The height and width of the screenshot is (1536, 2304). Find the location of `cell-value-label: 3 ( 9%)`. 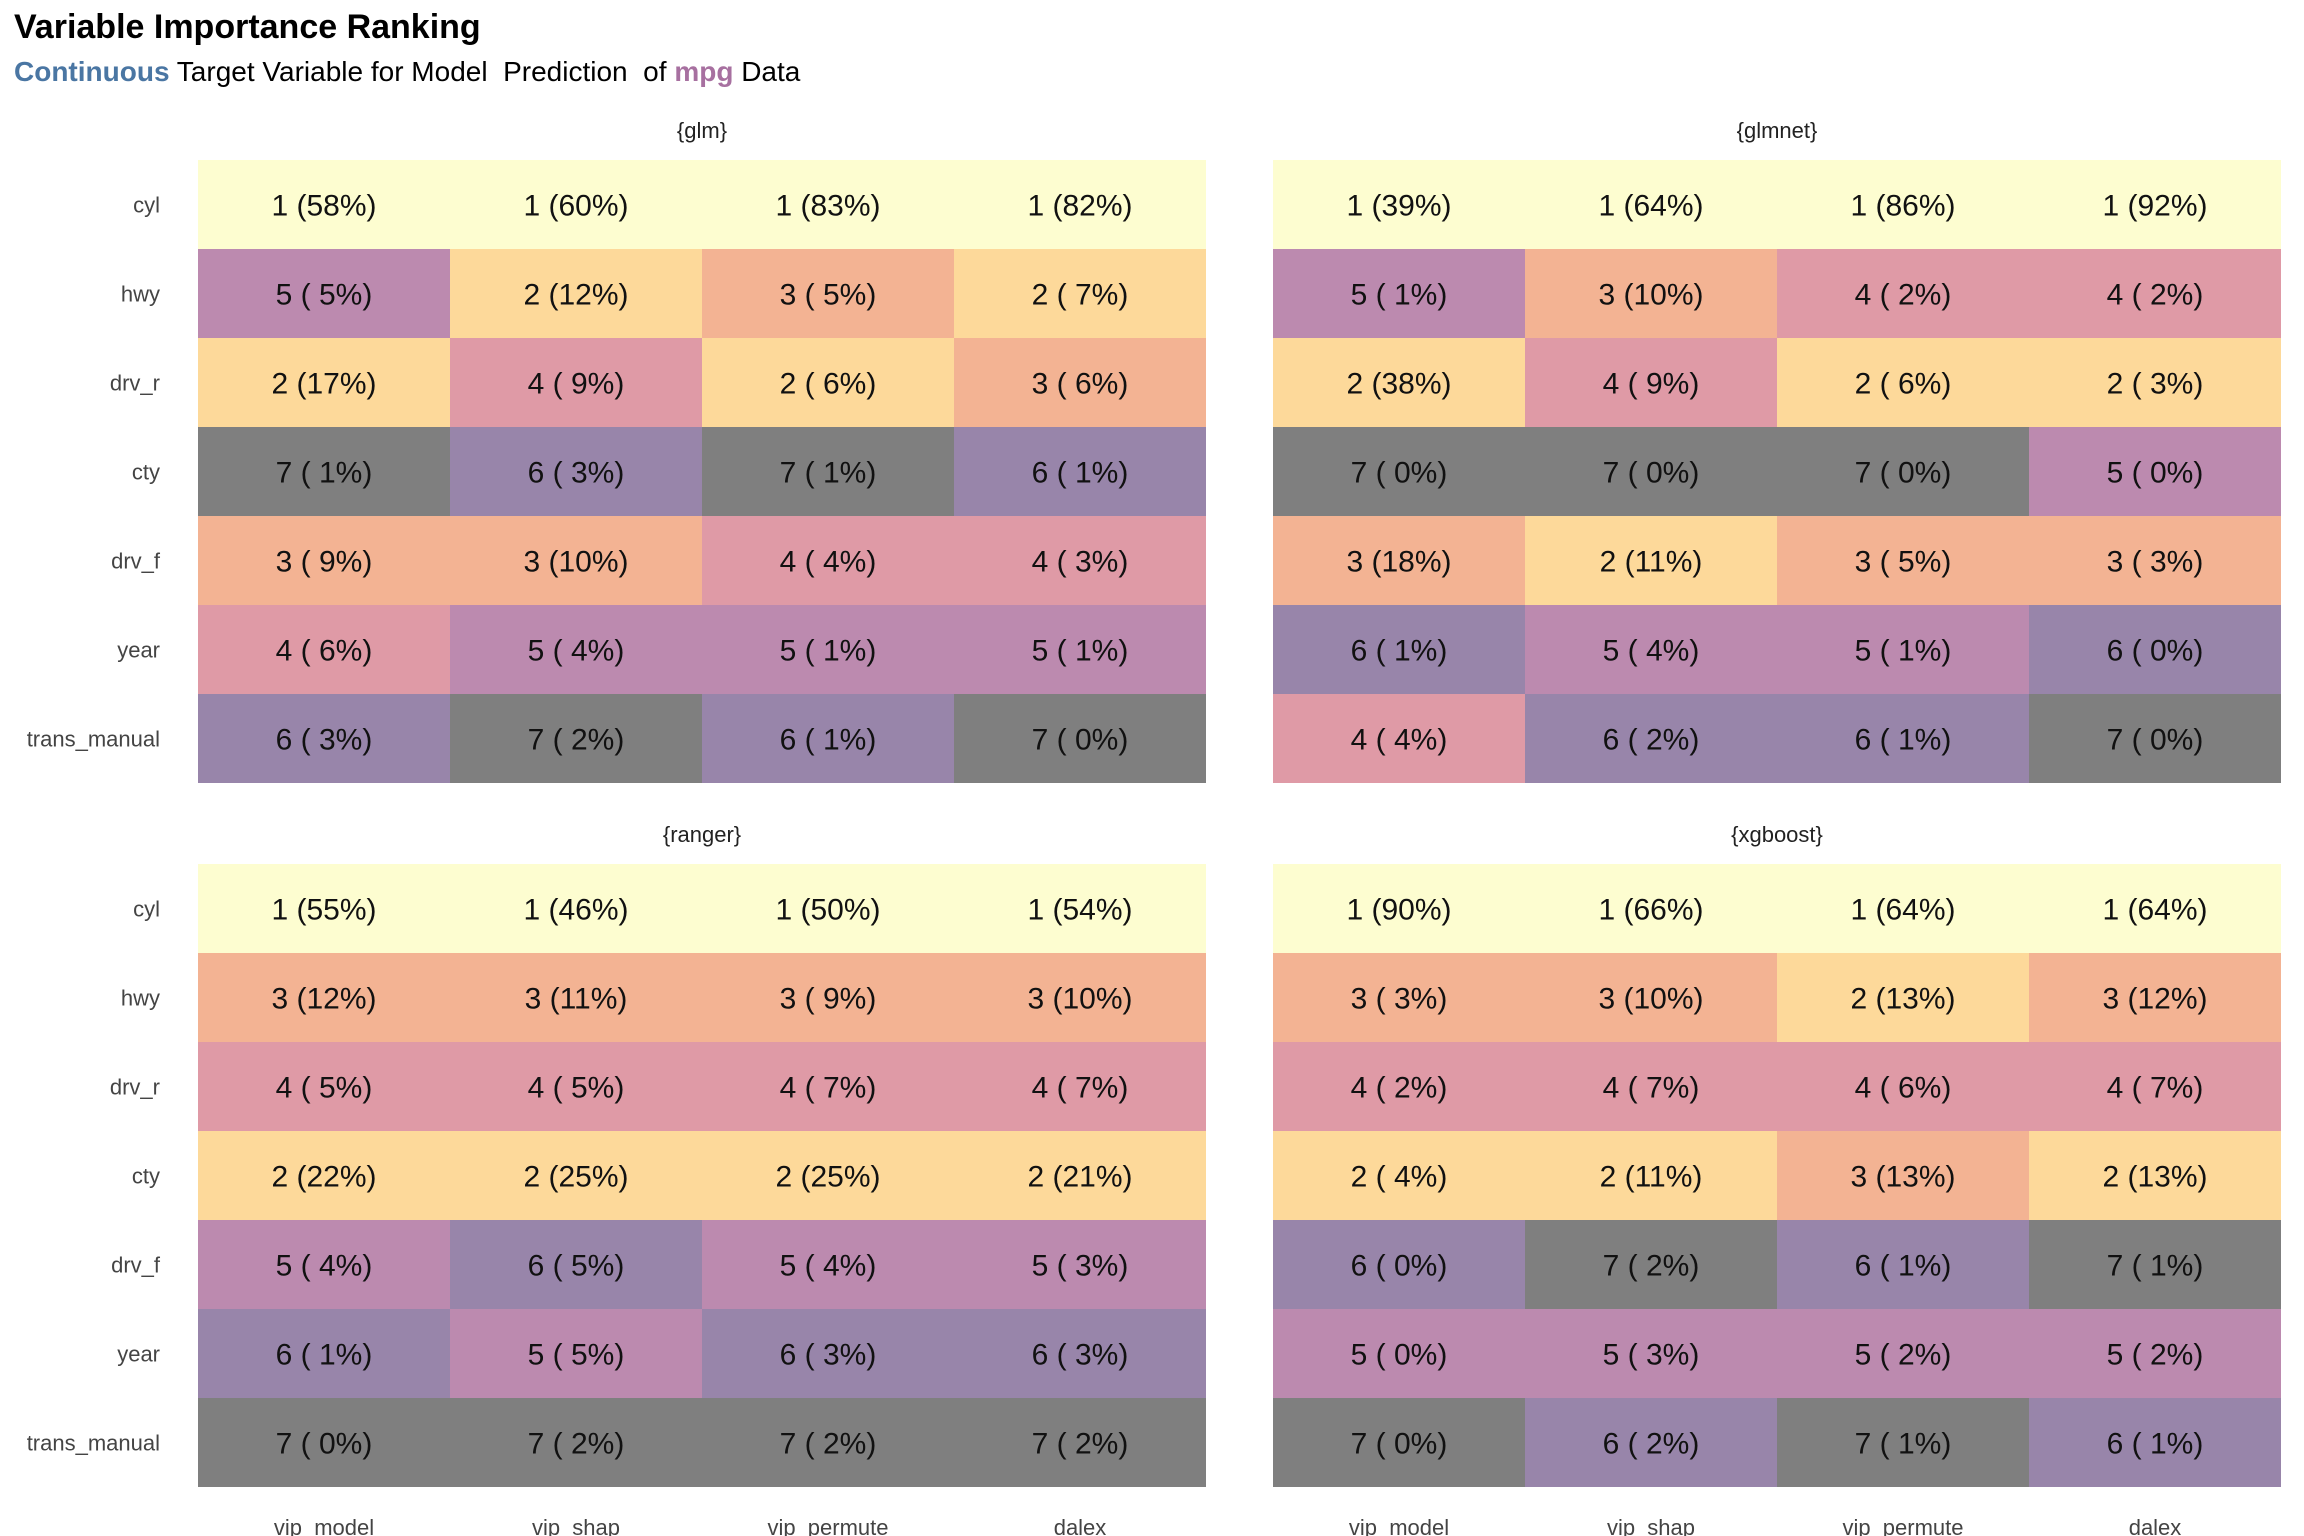

cell-value-label: 3 ( 9%) is located at coordinates (324, 562).